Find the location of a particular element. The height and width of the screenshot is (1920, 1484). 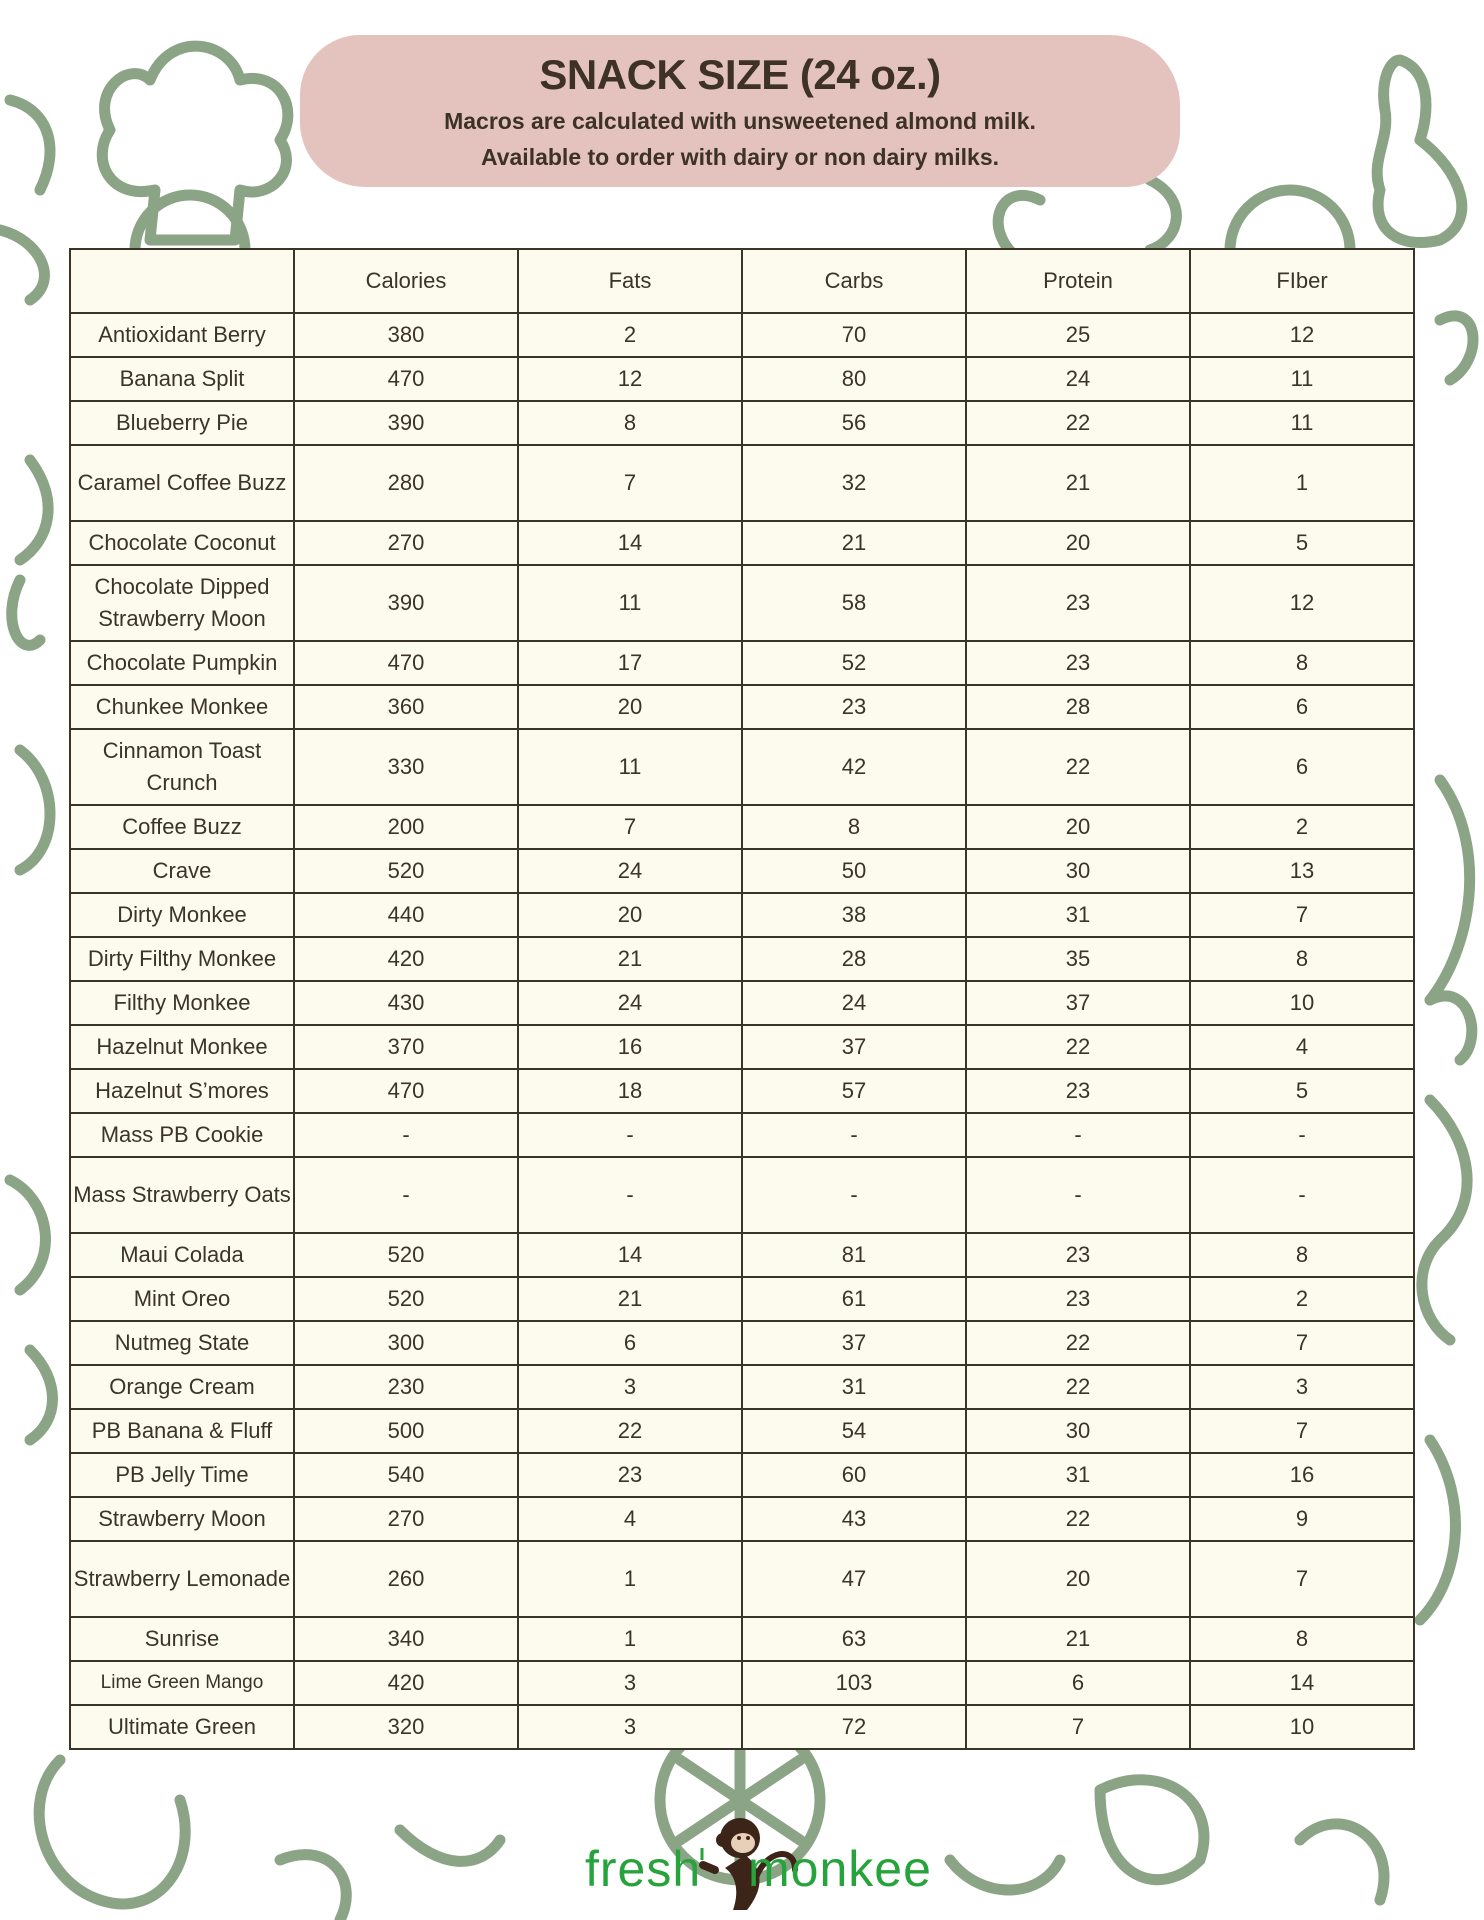

calories-cell: 500 is located at coordinates (406, 1431).